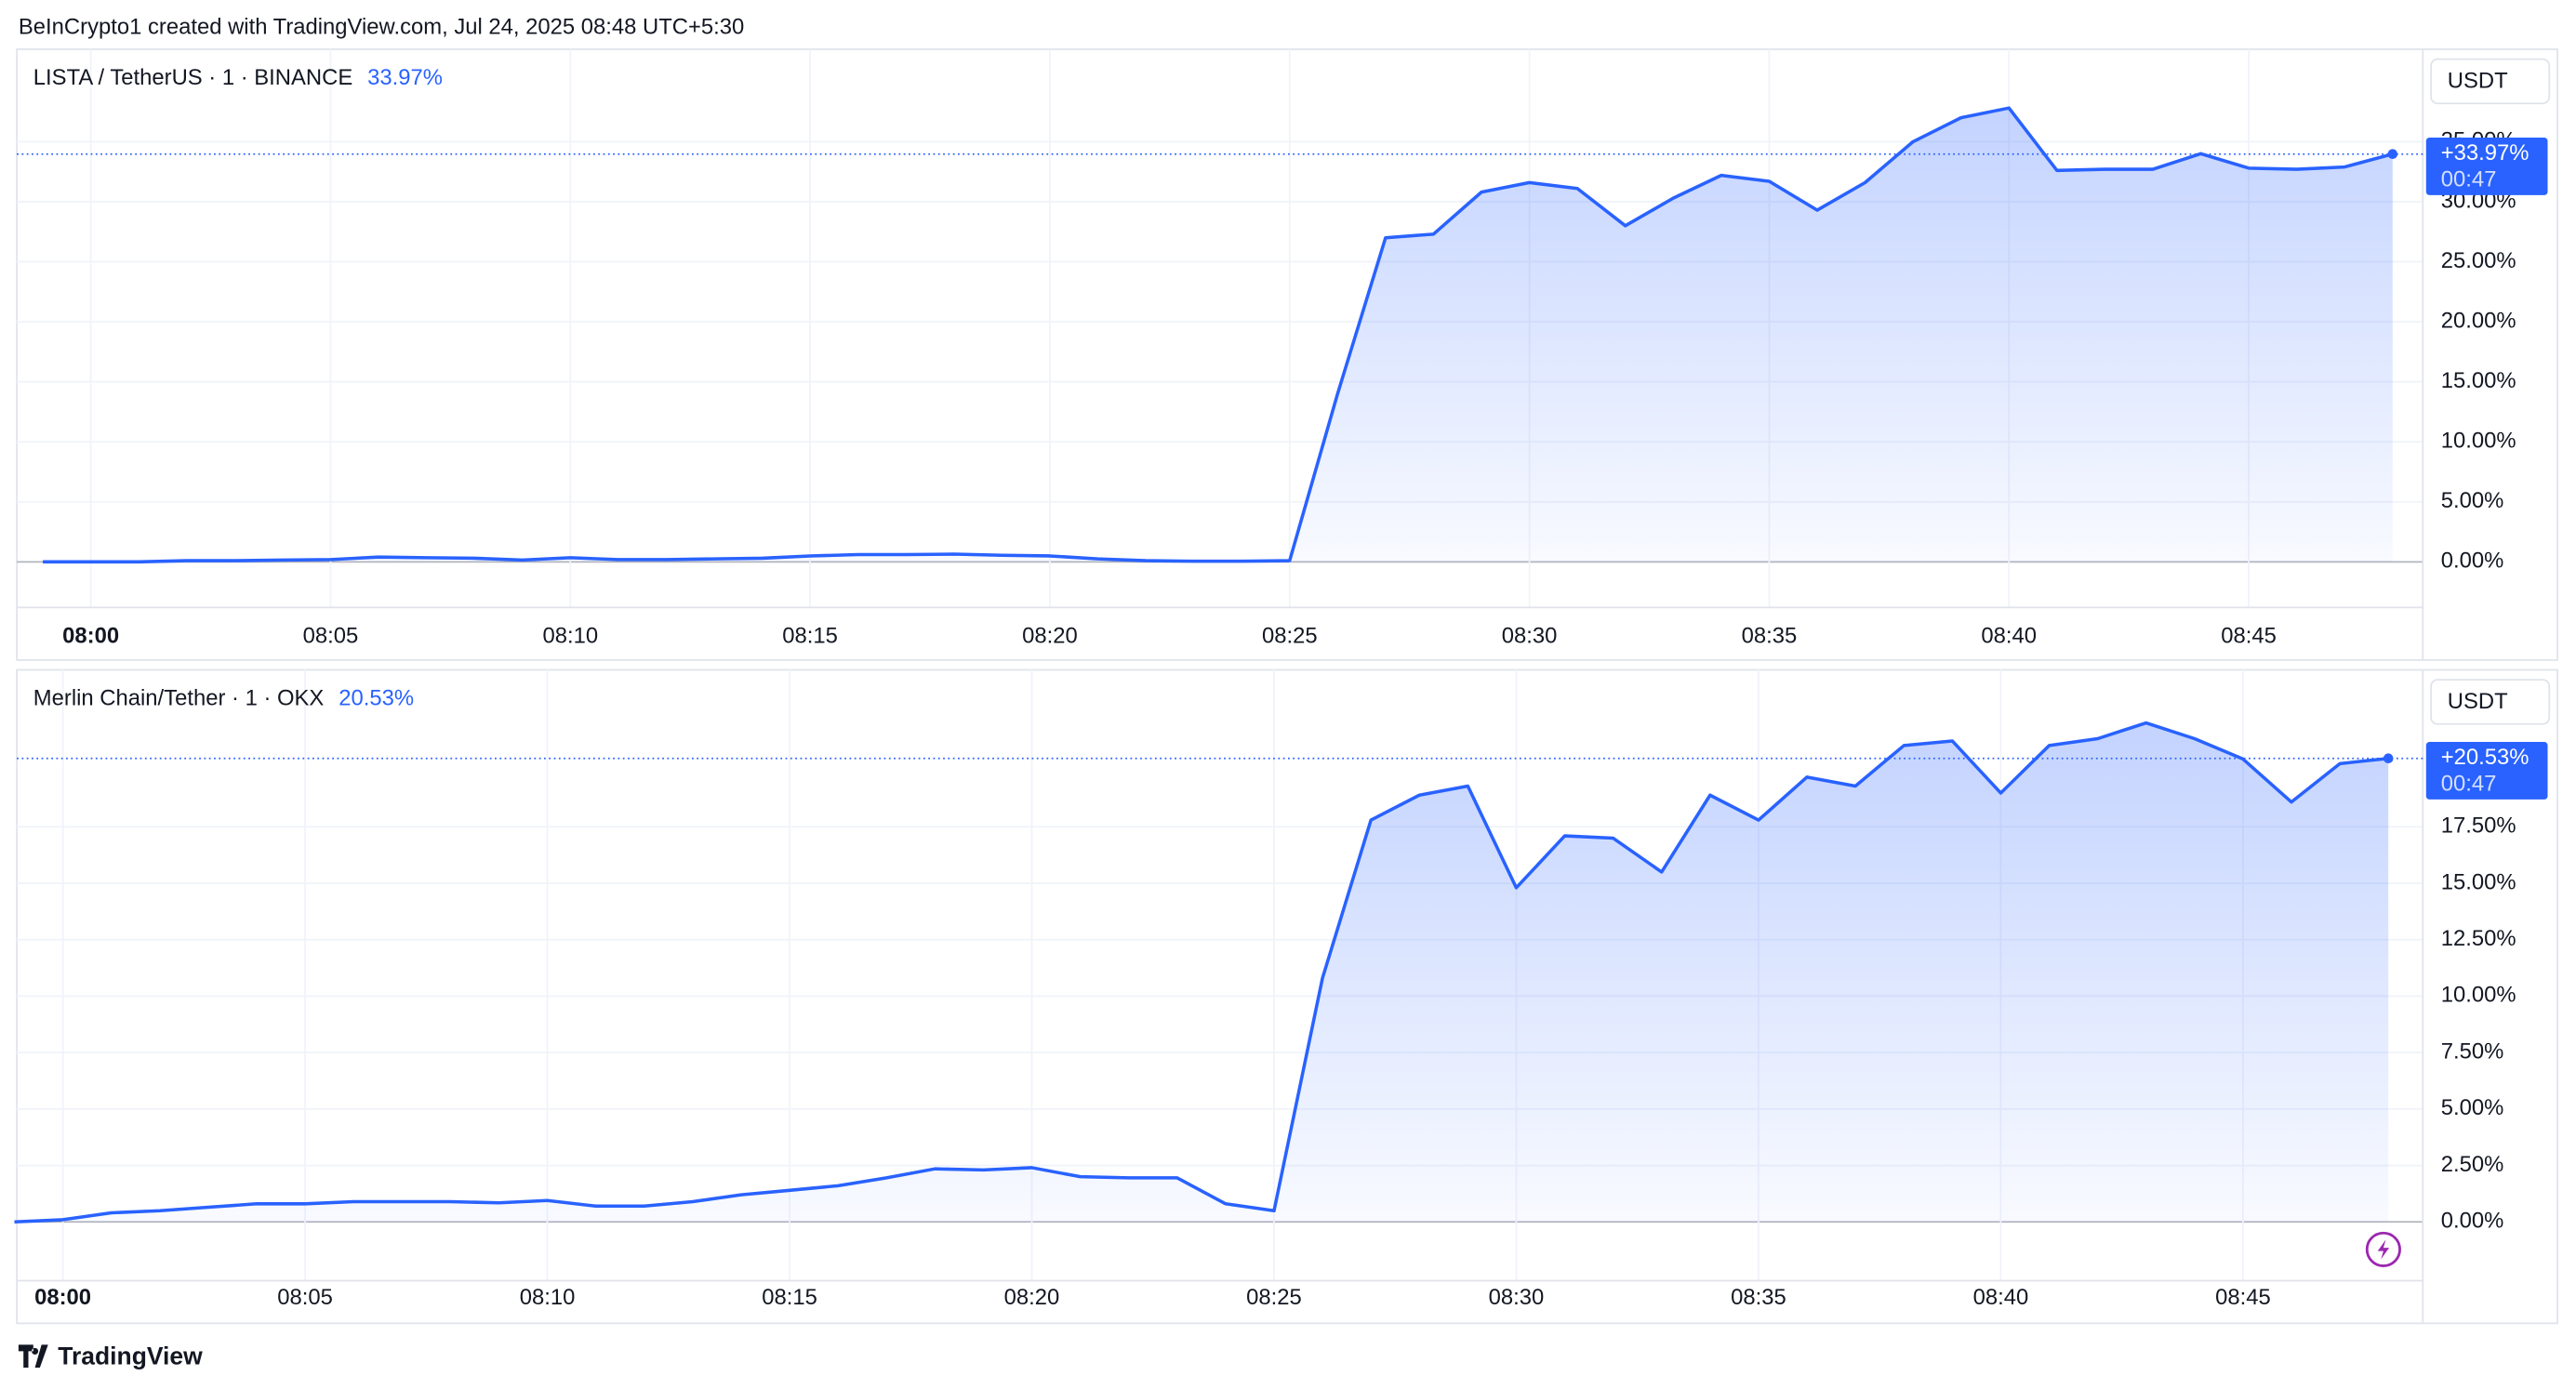 This screenshot has width=2576, height=1389. Describe the element at coordinates (2485, 152) in the screenshot. I see `price-tag-label: +33.97%` at that location.